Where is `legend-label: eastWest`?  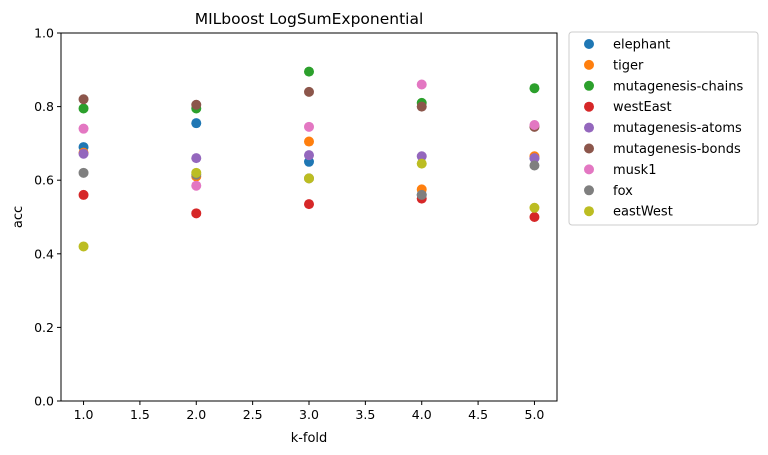 legend-label: eastWest is located at coordinates (643, 212).